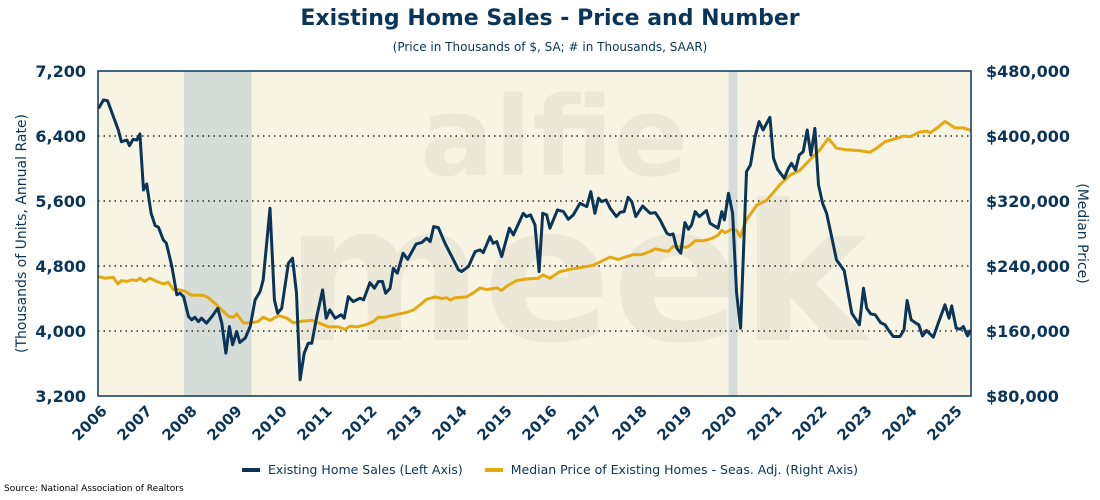 The width and height of the screenshot is (1100, 500). I want to click on left-axis-tick-label: 6,400, so click(60, 136).